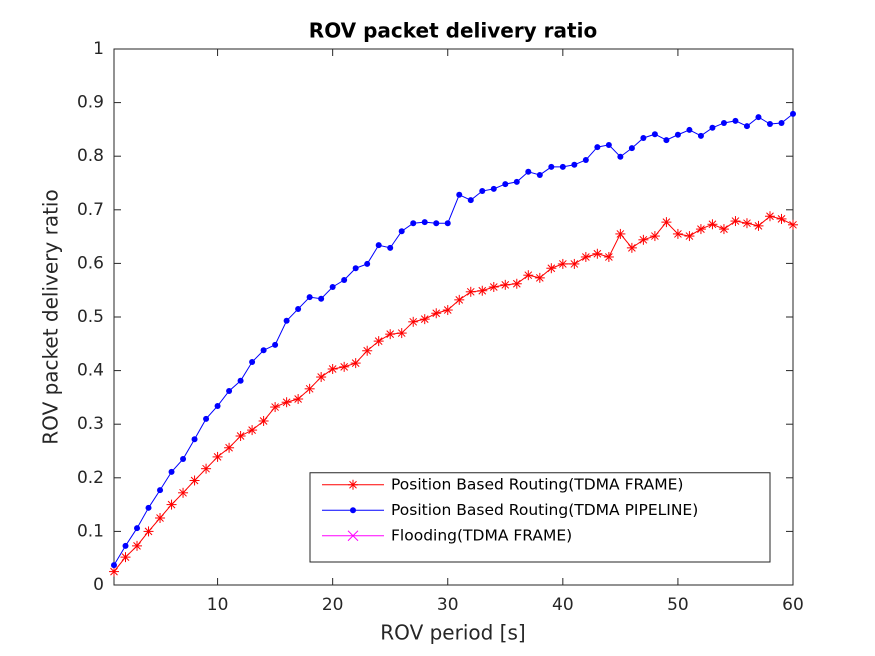 The height and width of the screenshot is (656, 875). I want to click on y-tick-label: 0.8, so click(90, 156).